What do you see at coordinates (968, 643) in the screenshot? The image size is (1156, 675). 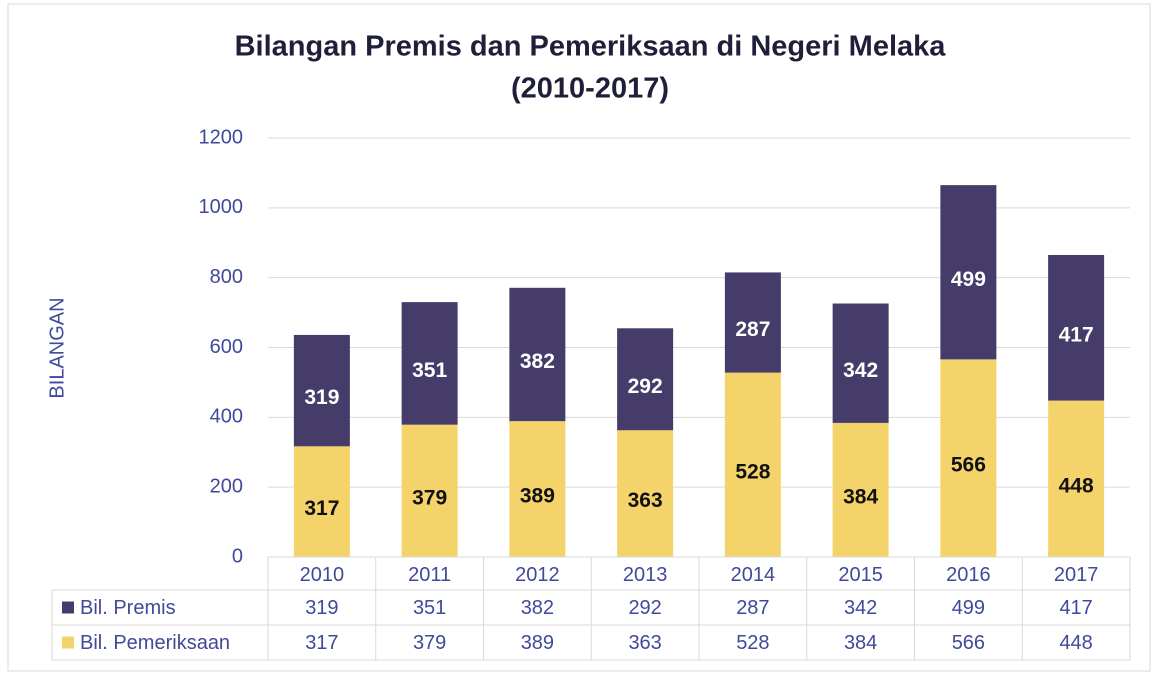 I see `table-cell: 566` at bounding box center [968, 643].